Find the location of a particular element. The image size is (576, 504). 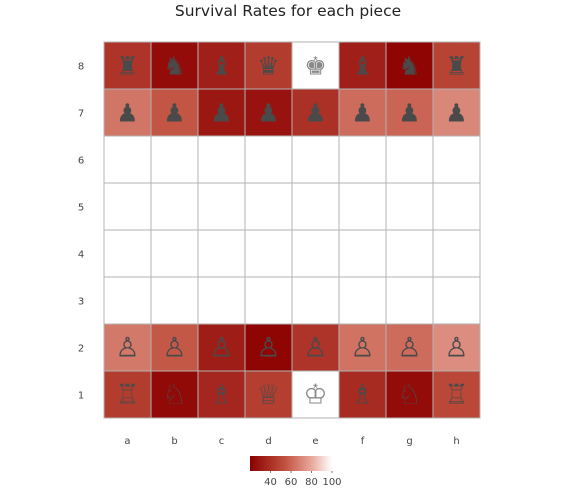

heatmap-cell-g8 is located at coordinates (409, 65).